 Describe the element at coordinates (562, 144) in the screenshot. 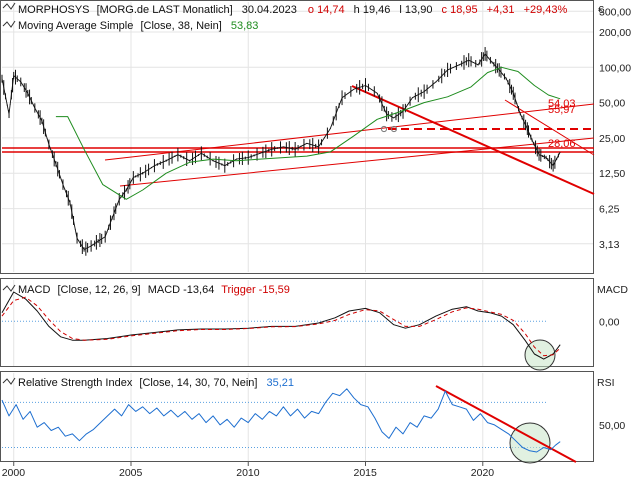

I see `support-label: 28,06` at that location.